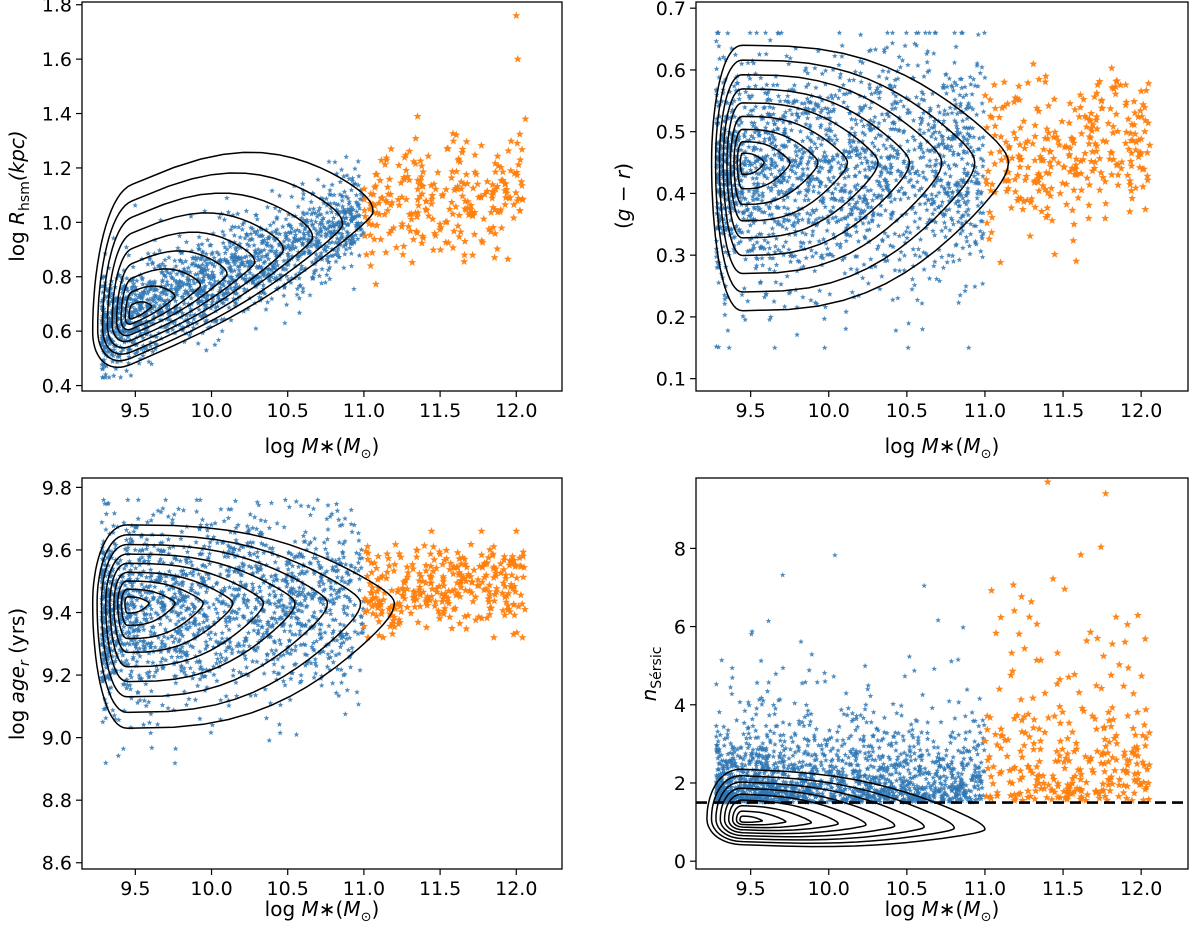 Image resolution: width=1200 pixels, height=928 pixels. I want to click on scatter-points, so click(314, 631).